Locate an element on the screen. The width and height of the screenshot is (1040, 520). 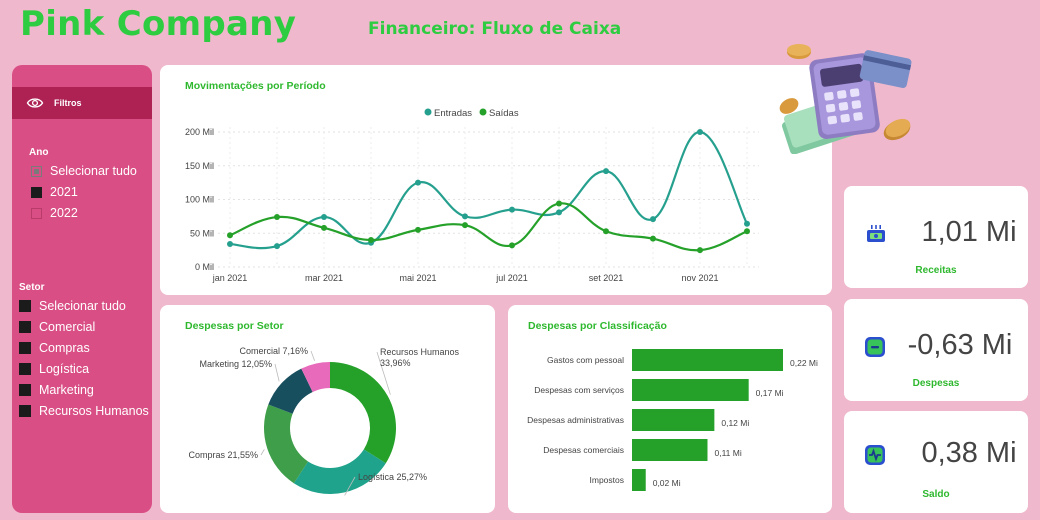
money-icon is located at coordinates (876, 233).